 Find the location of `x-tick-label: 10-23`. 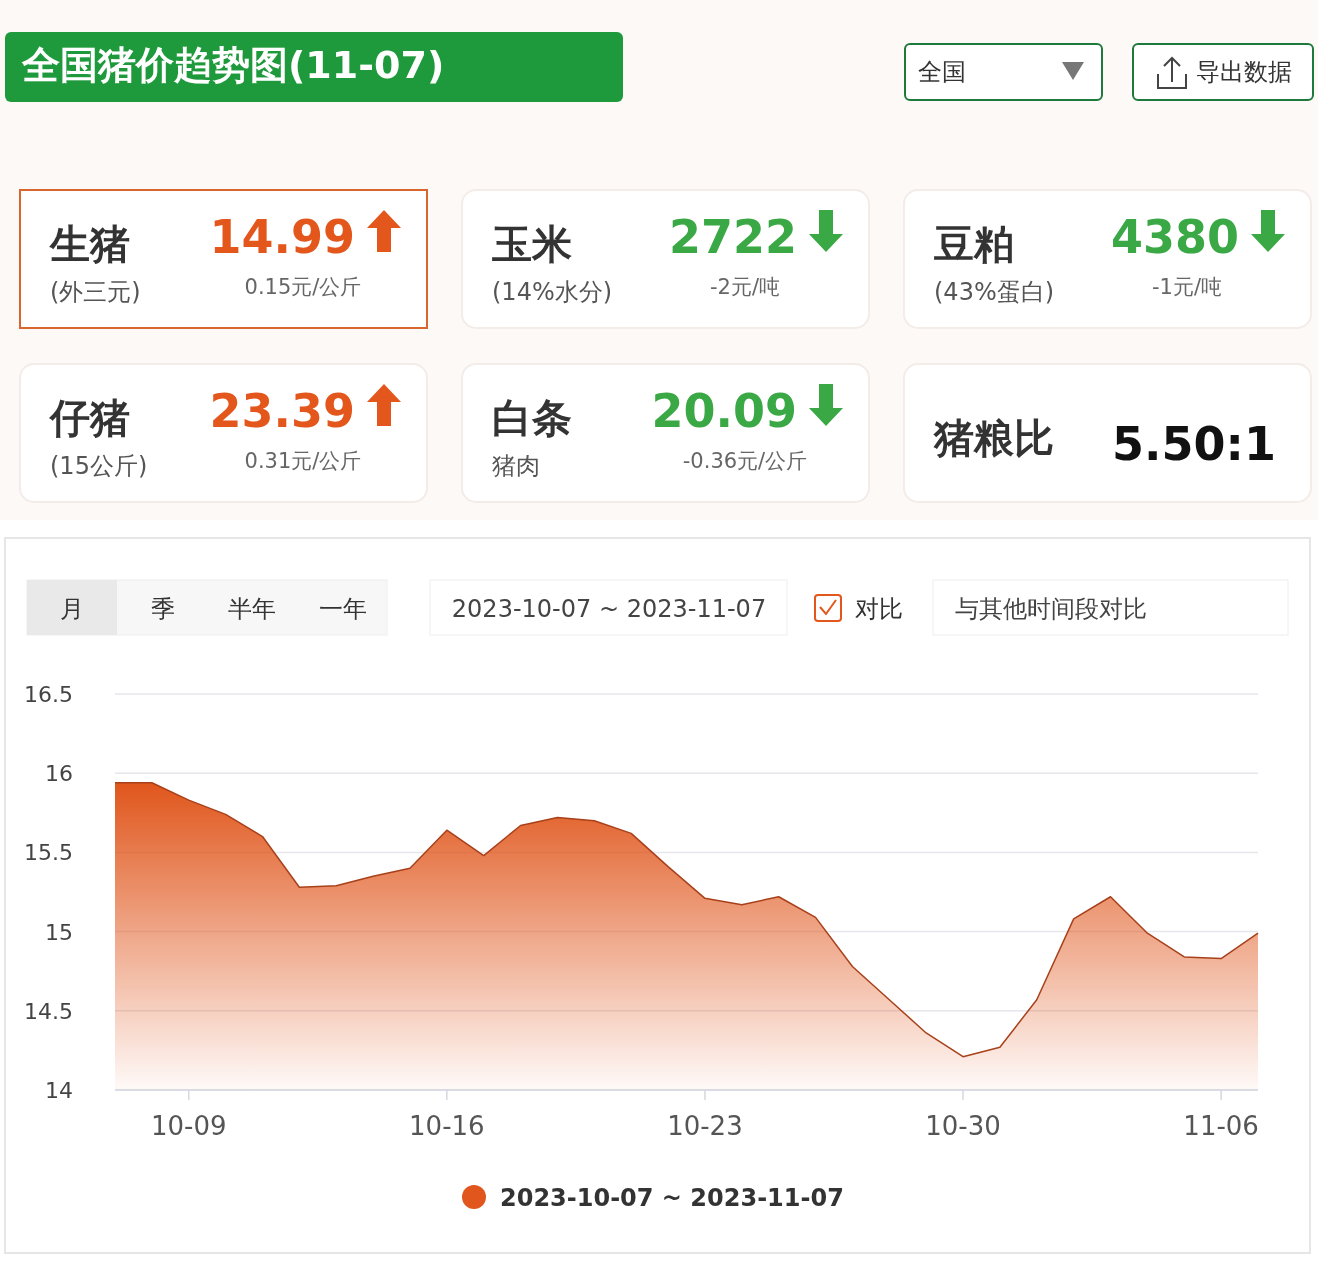

x-tick-label: 10-23 is located at coordinates (705, 1126).